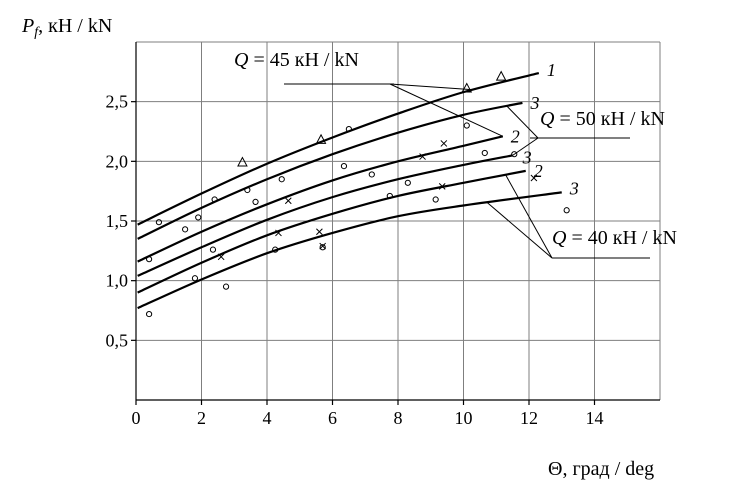  I want to click on annotation-text: Q = 40 кН / kN, so click(614, 238).